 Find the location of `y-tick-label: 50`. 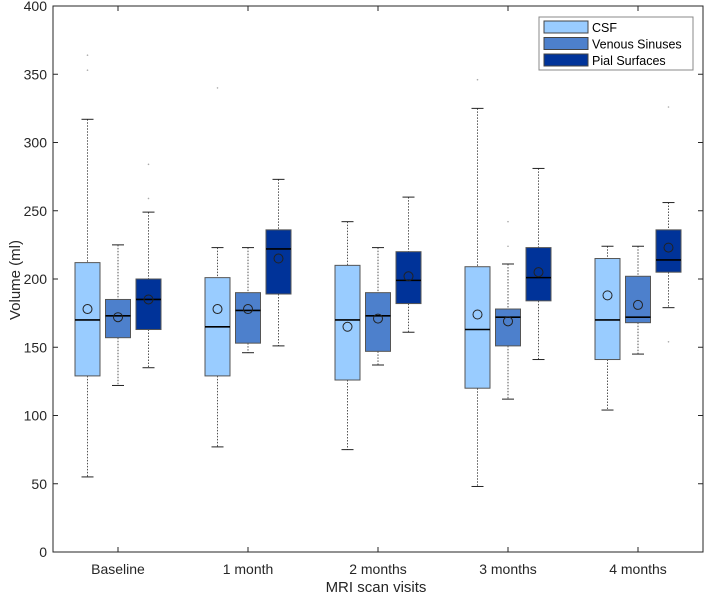

y-tick-label: 50 is located at coordinates (39, 484).